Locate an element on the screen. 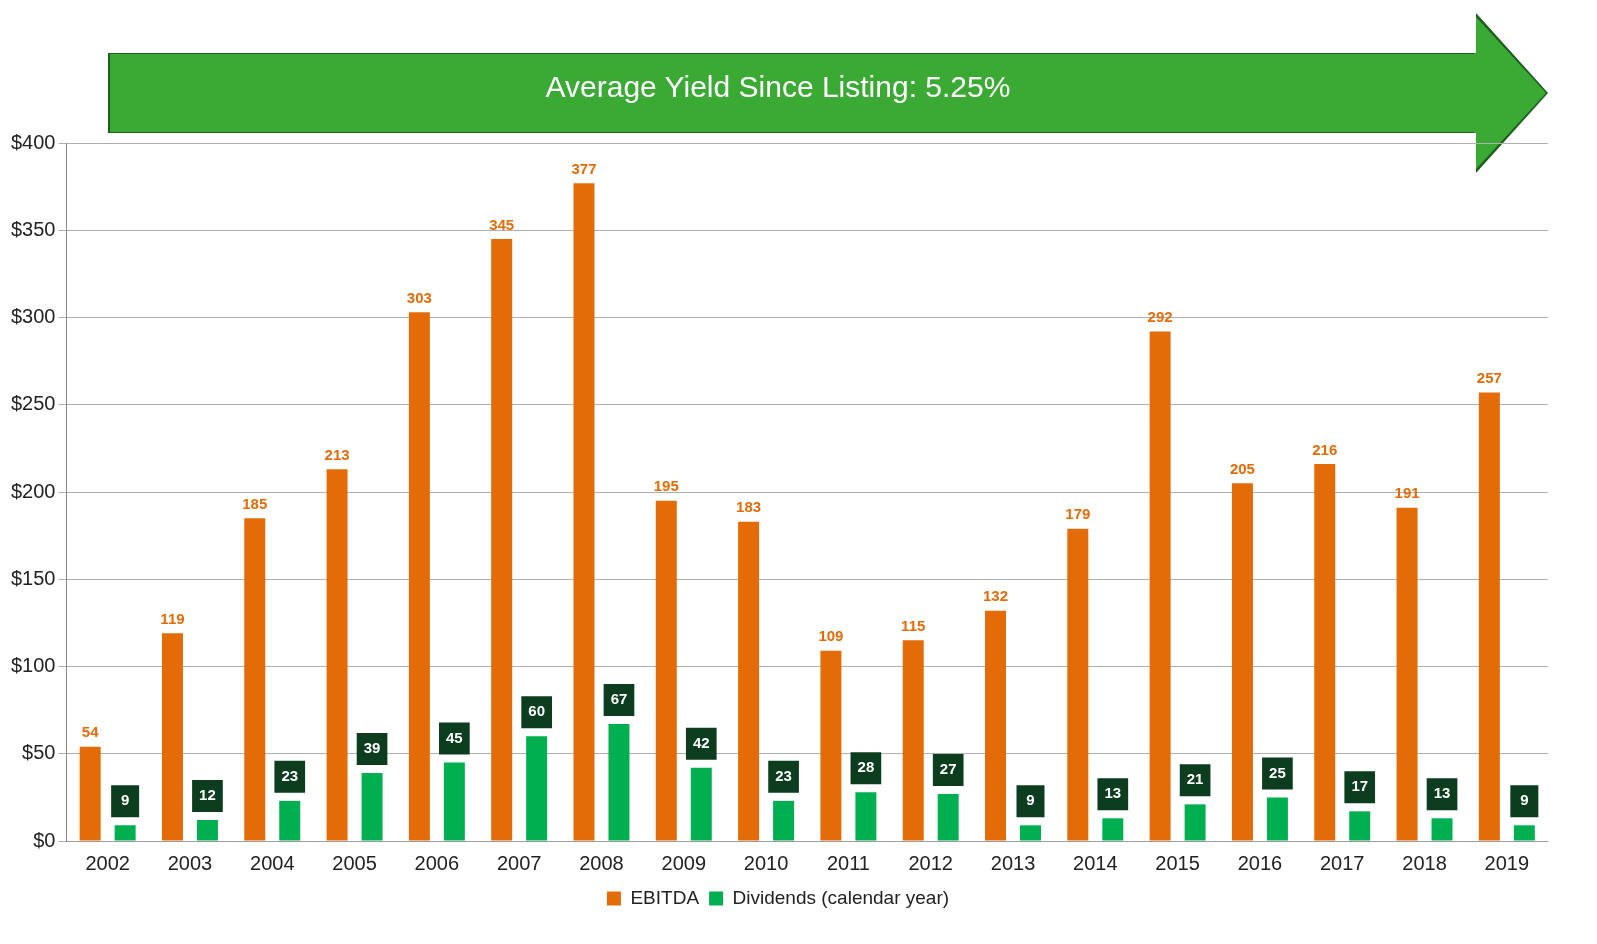  data-label: 179 is located at coordinates (1078, 514).